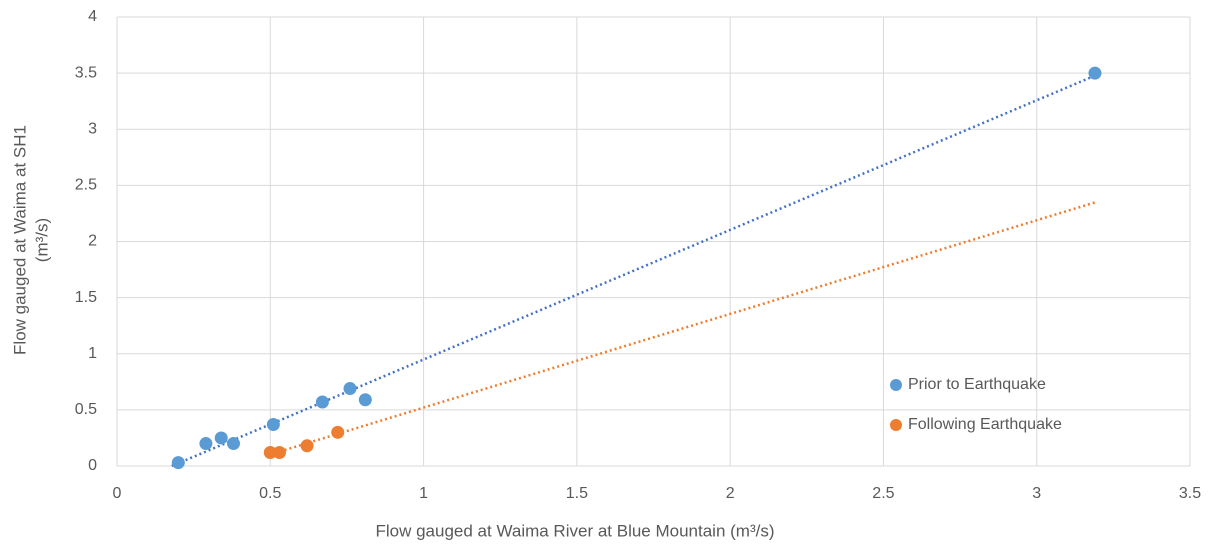  What do you see at coordinates (270, 493) in the screenshot?
I see `x-tick-label: 0.5` at bounding box center [270, 493].